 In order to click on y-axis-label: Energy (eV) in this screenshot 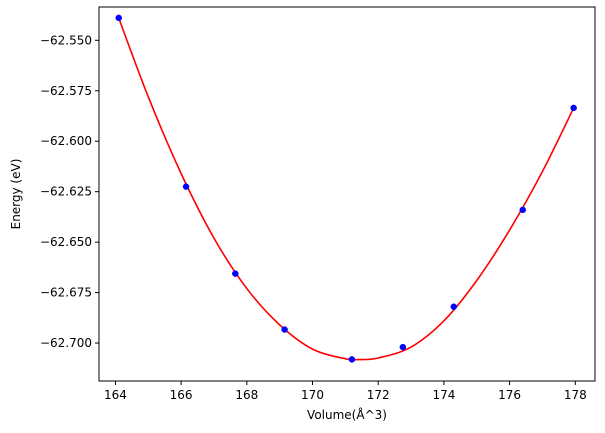, I will do `click(16, 194)`.